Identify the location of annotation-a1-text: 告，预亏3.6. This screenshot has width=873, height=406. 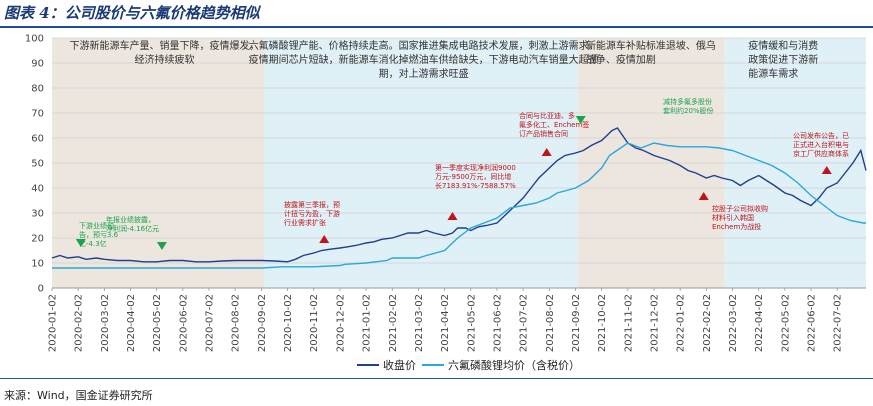
(99, 234).